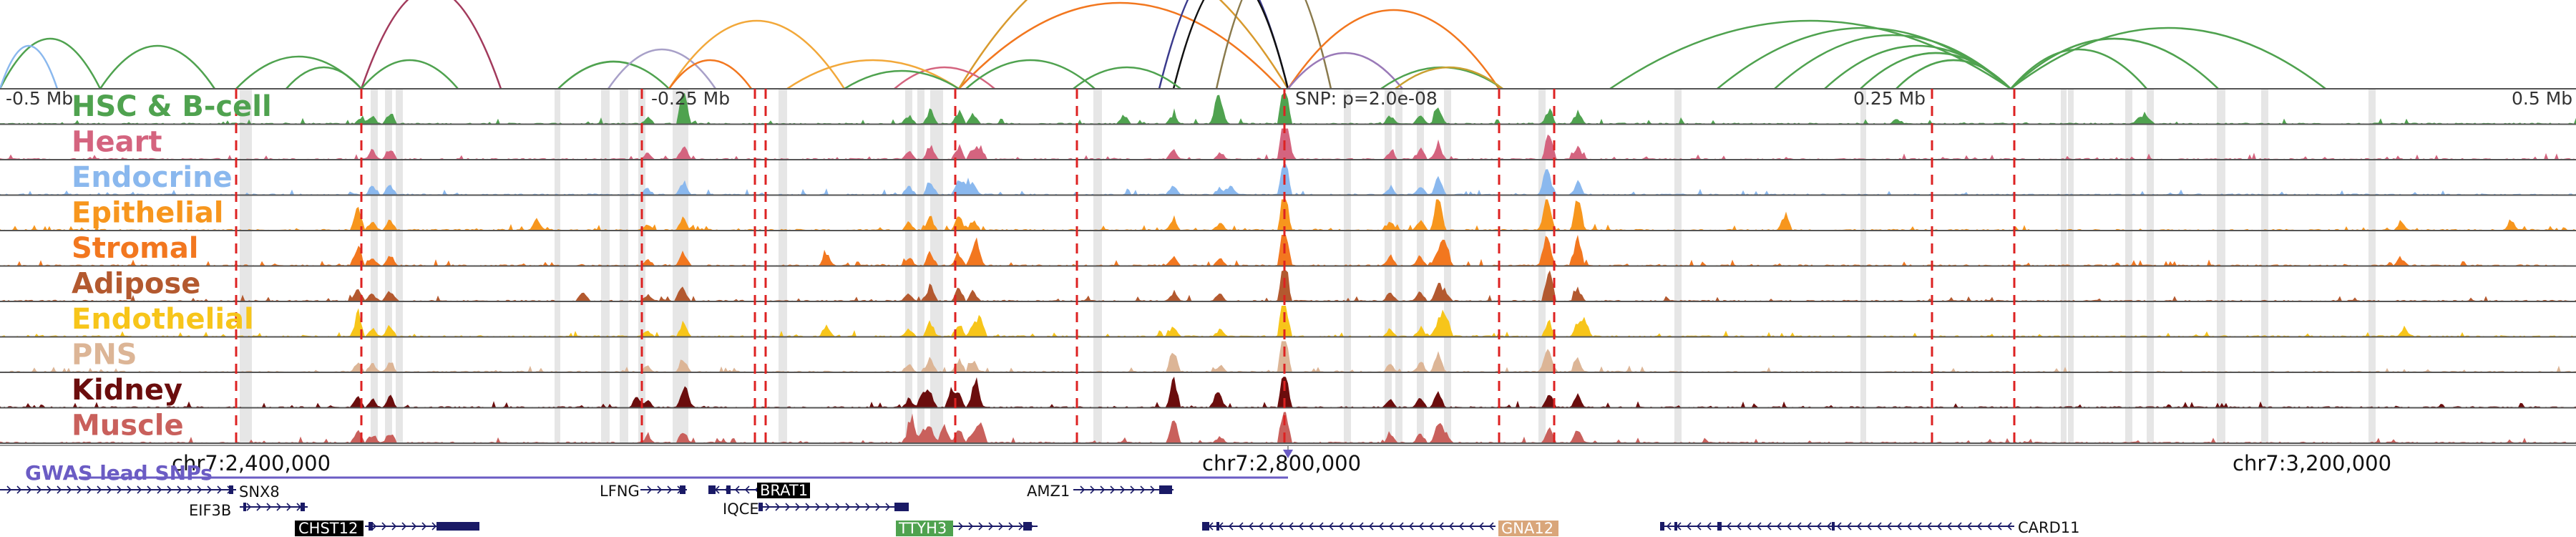 This screenshot has height=537, width=2576. Describe the element at coordinates (329, 528) in the screenshot. I see `gene-highlight-chst12` at that location.